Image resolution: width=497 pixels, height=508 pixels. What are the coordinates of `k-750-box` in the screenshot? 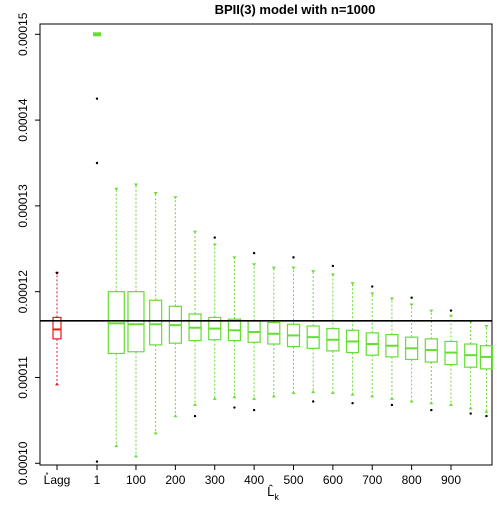 It's located at (392, 352).